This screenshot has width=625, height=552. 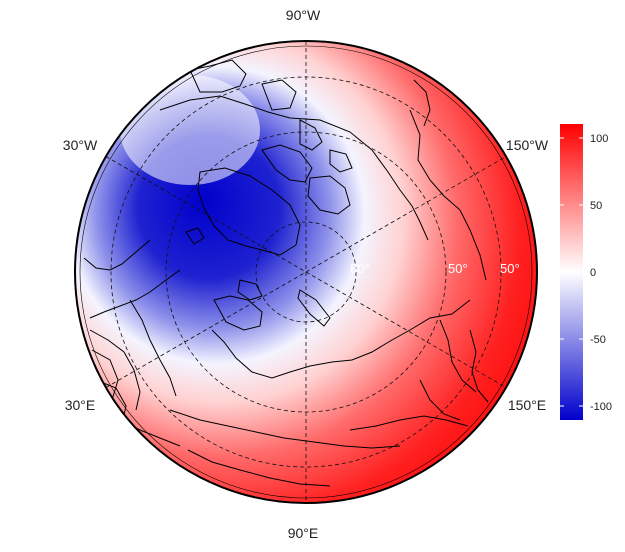 I want to click on latitude-label-80: 80°, so click(x=360, y=268).